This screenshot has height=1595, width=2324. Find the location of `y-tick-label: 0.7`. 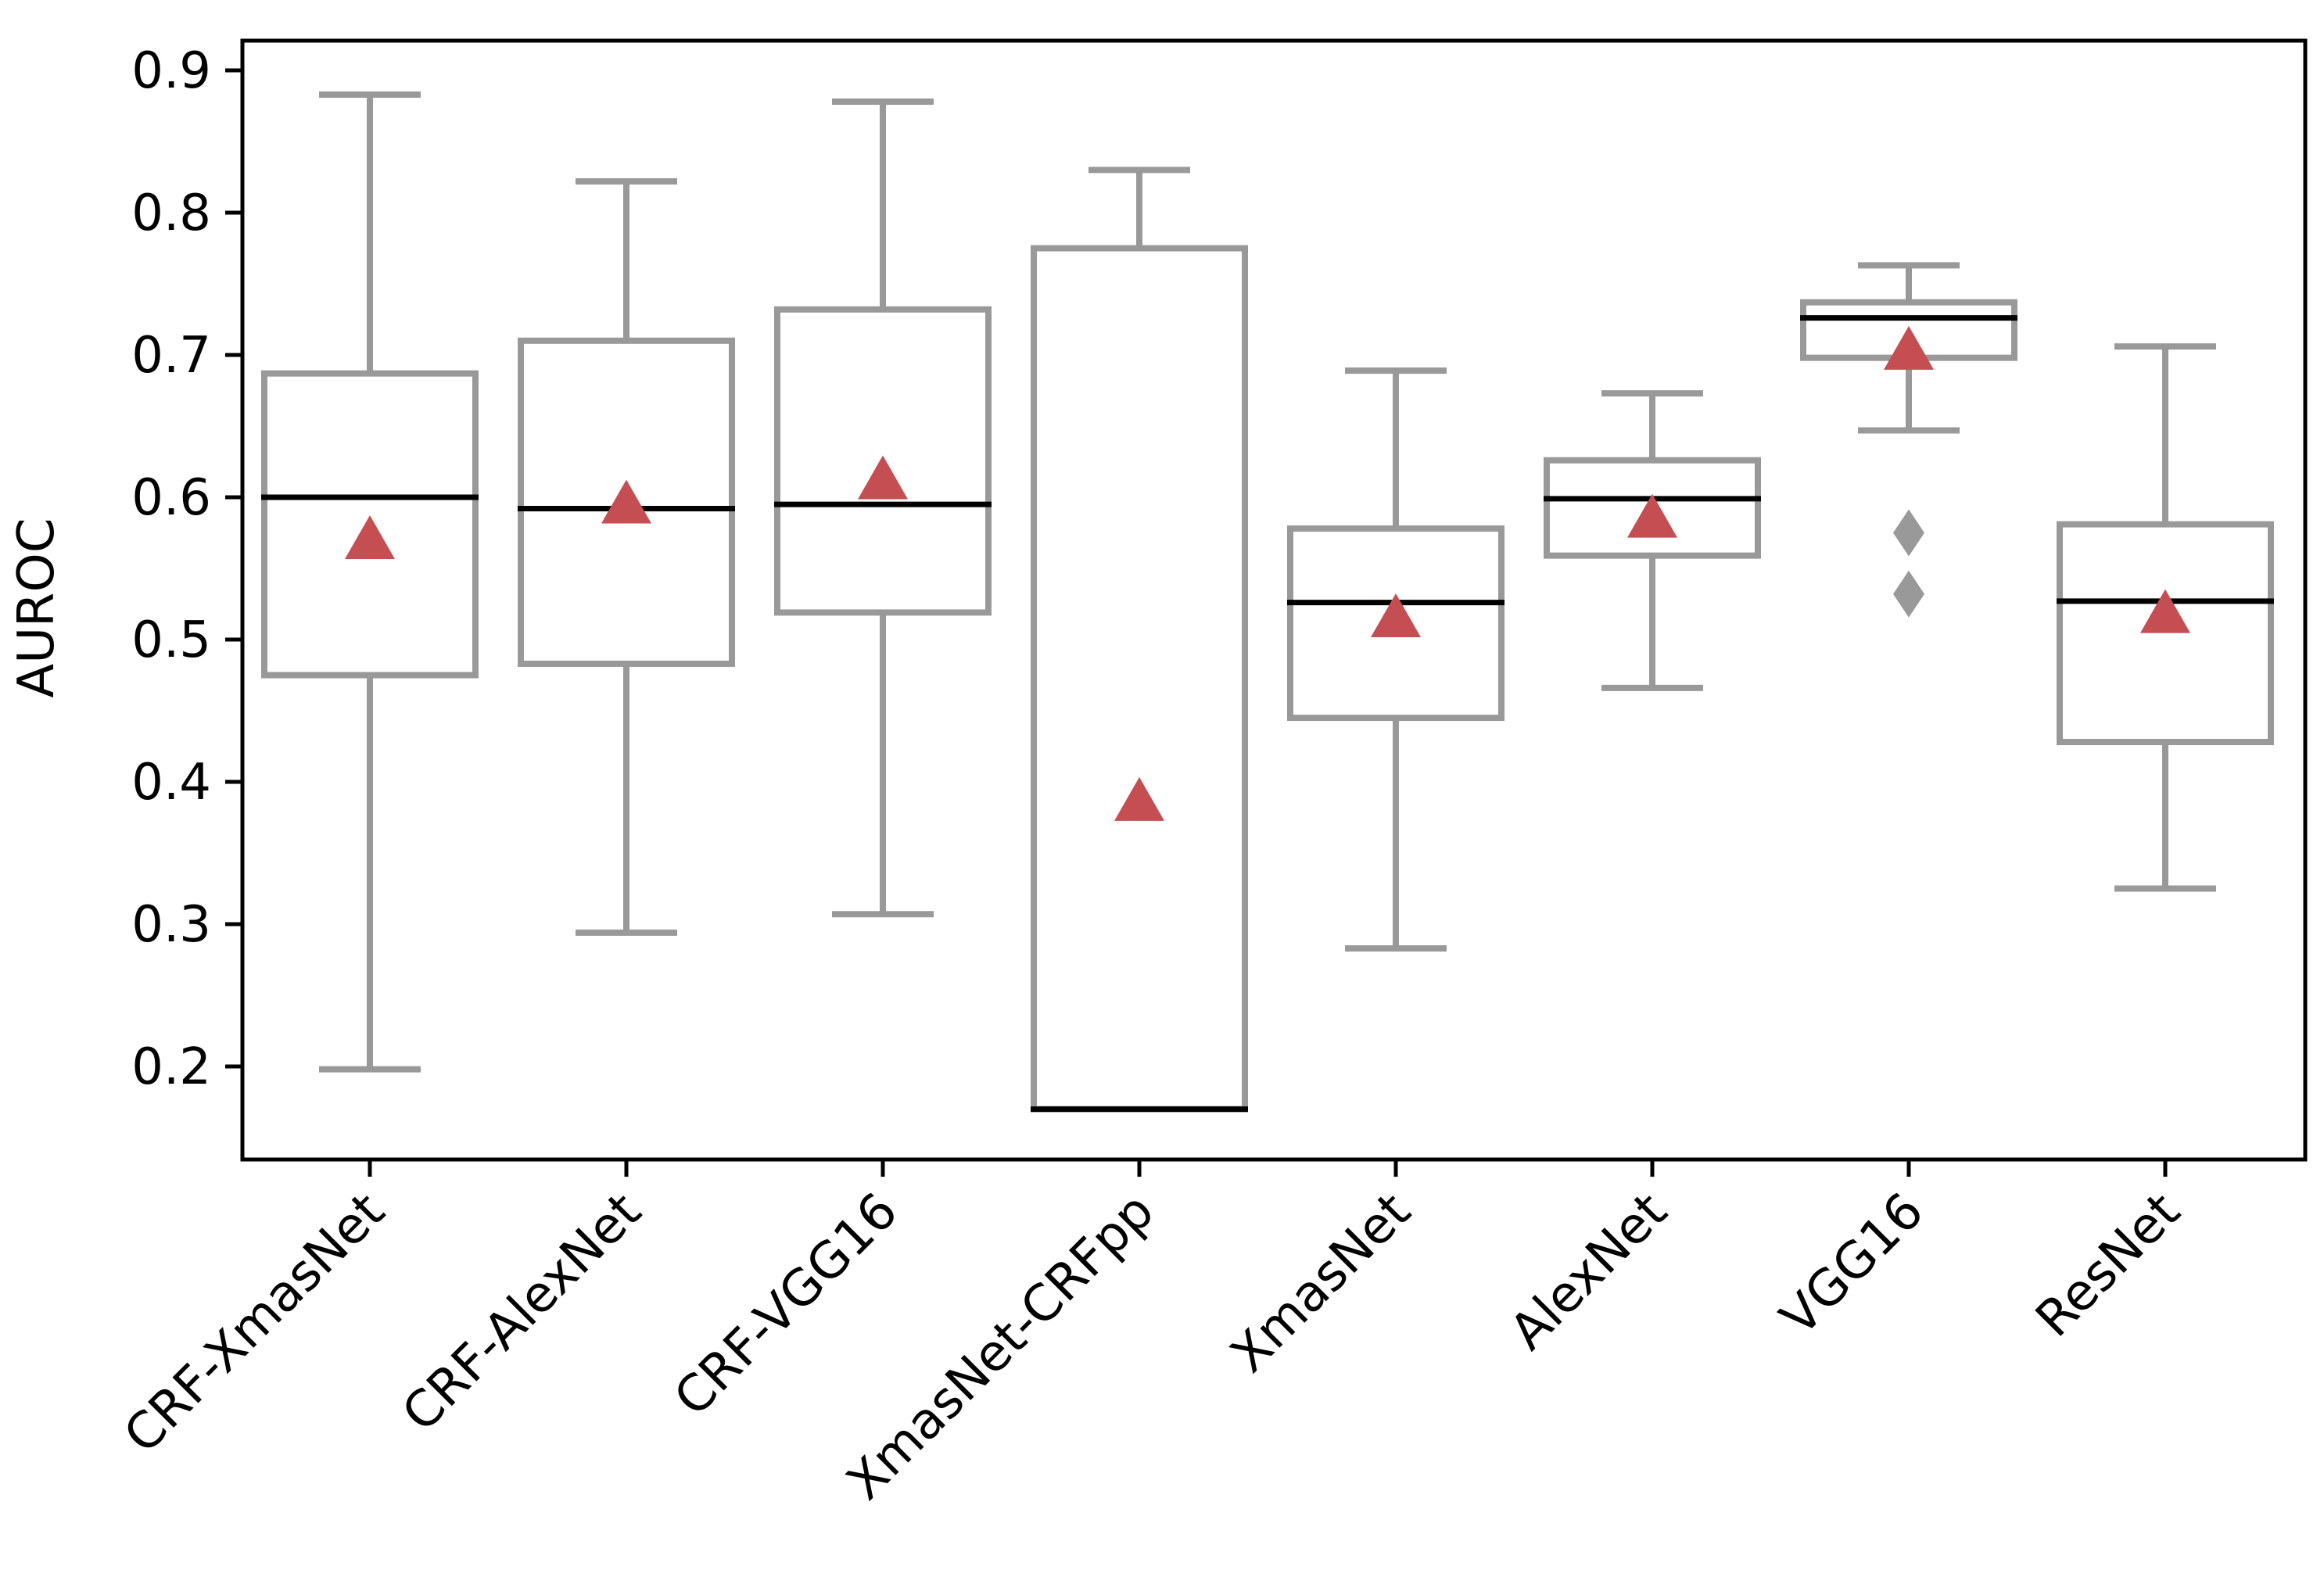

y-tick-label: 0.7 is located at coordinates (171, 356).